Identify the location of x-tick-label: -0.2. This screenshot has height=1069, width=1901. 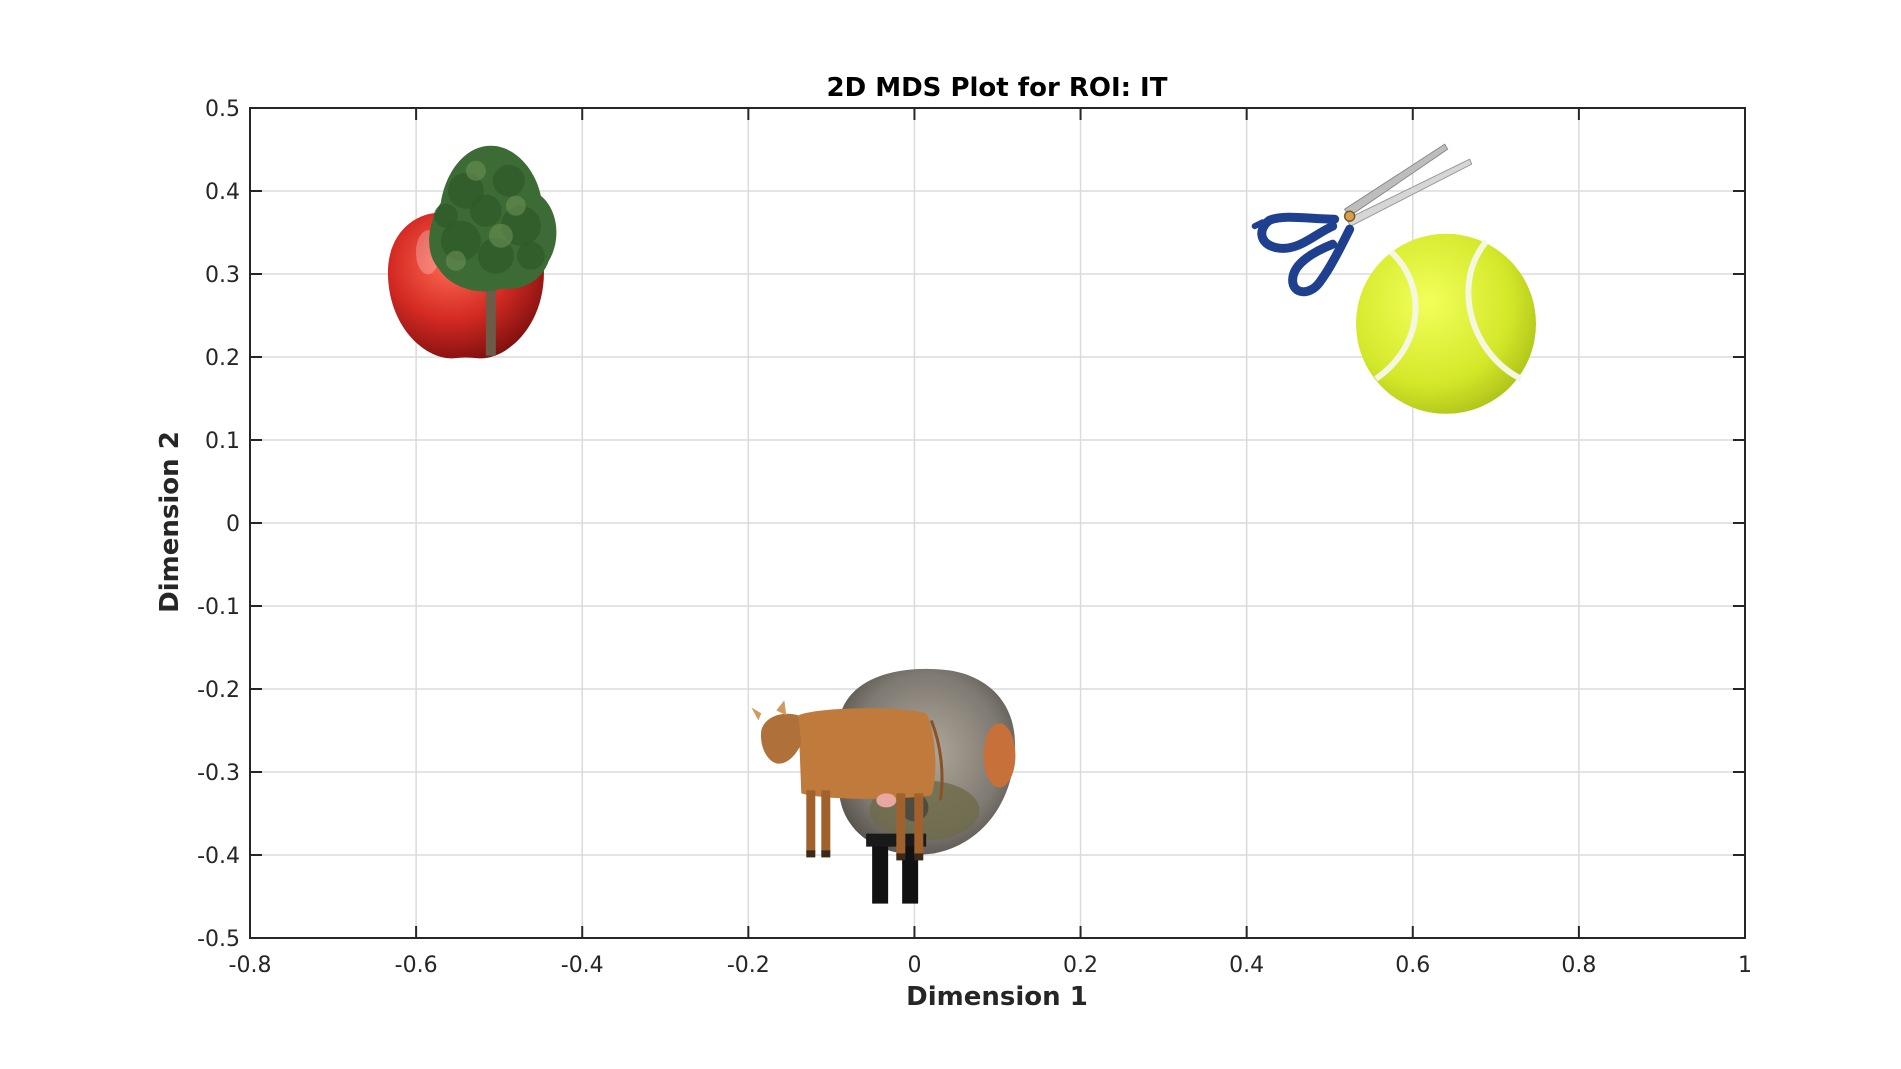
(748, 965).